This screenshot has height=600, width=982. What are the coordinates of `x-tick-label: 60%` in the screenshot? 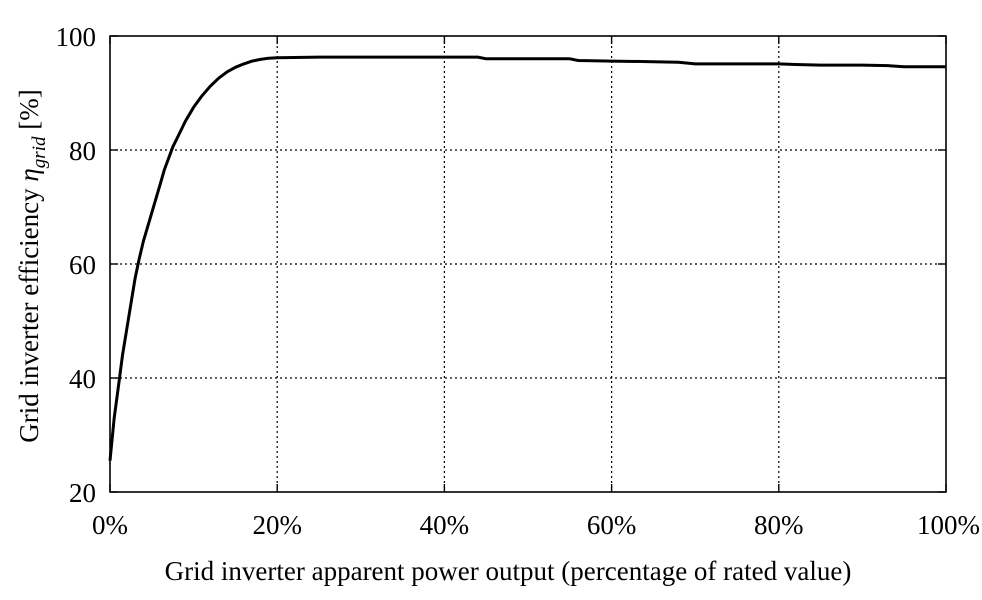 It's located at (612, 525).